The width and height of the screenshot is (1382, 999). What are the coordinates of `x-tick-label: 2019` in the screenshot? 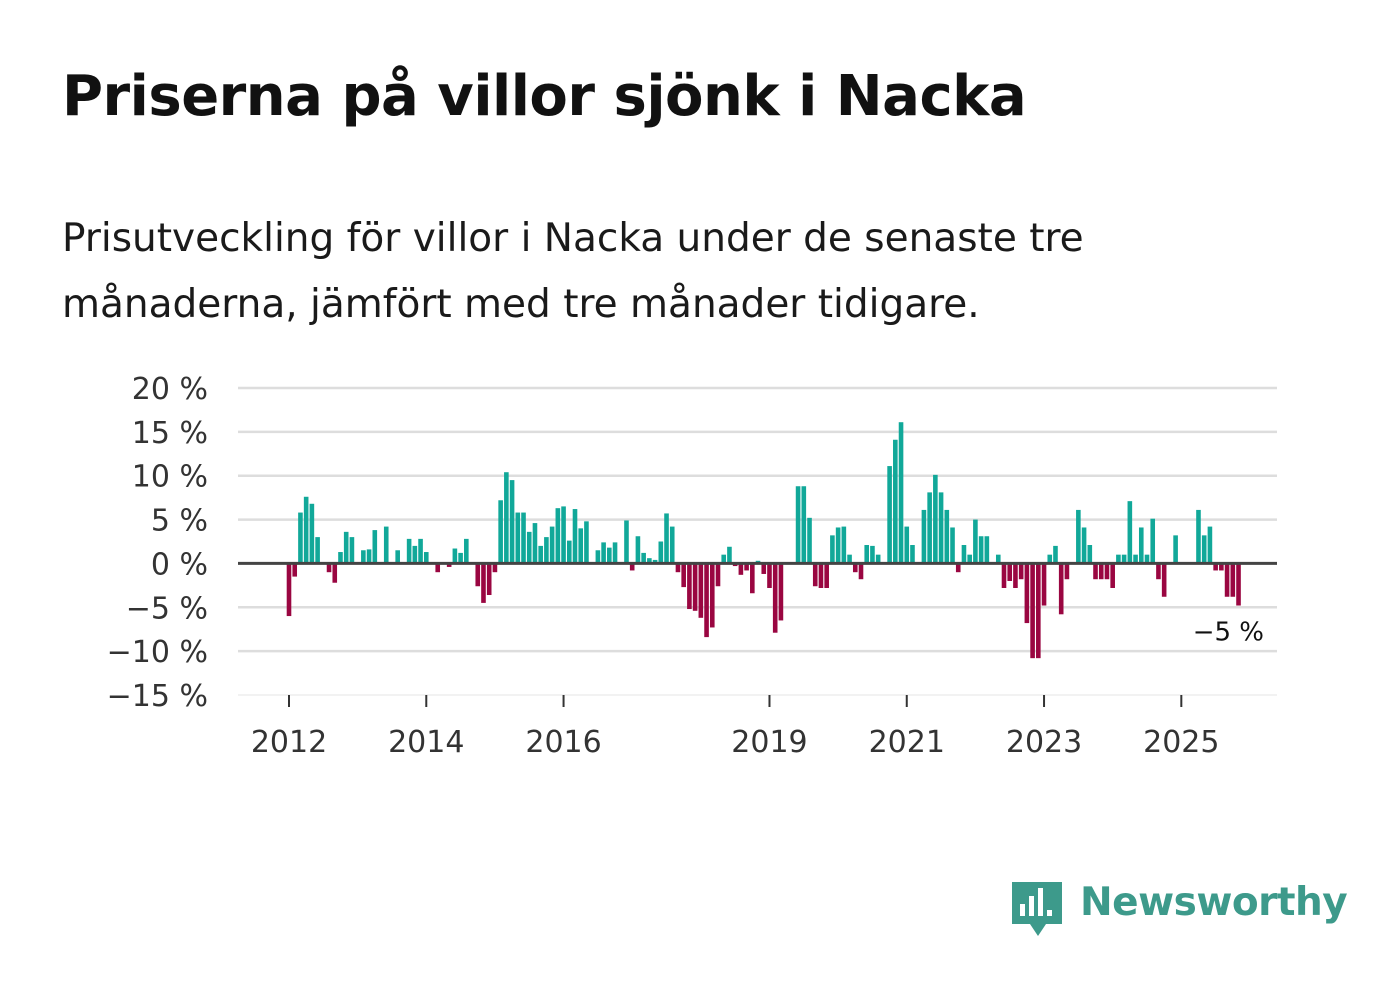 It's located at (769, 742).